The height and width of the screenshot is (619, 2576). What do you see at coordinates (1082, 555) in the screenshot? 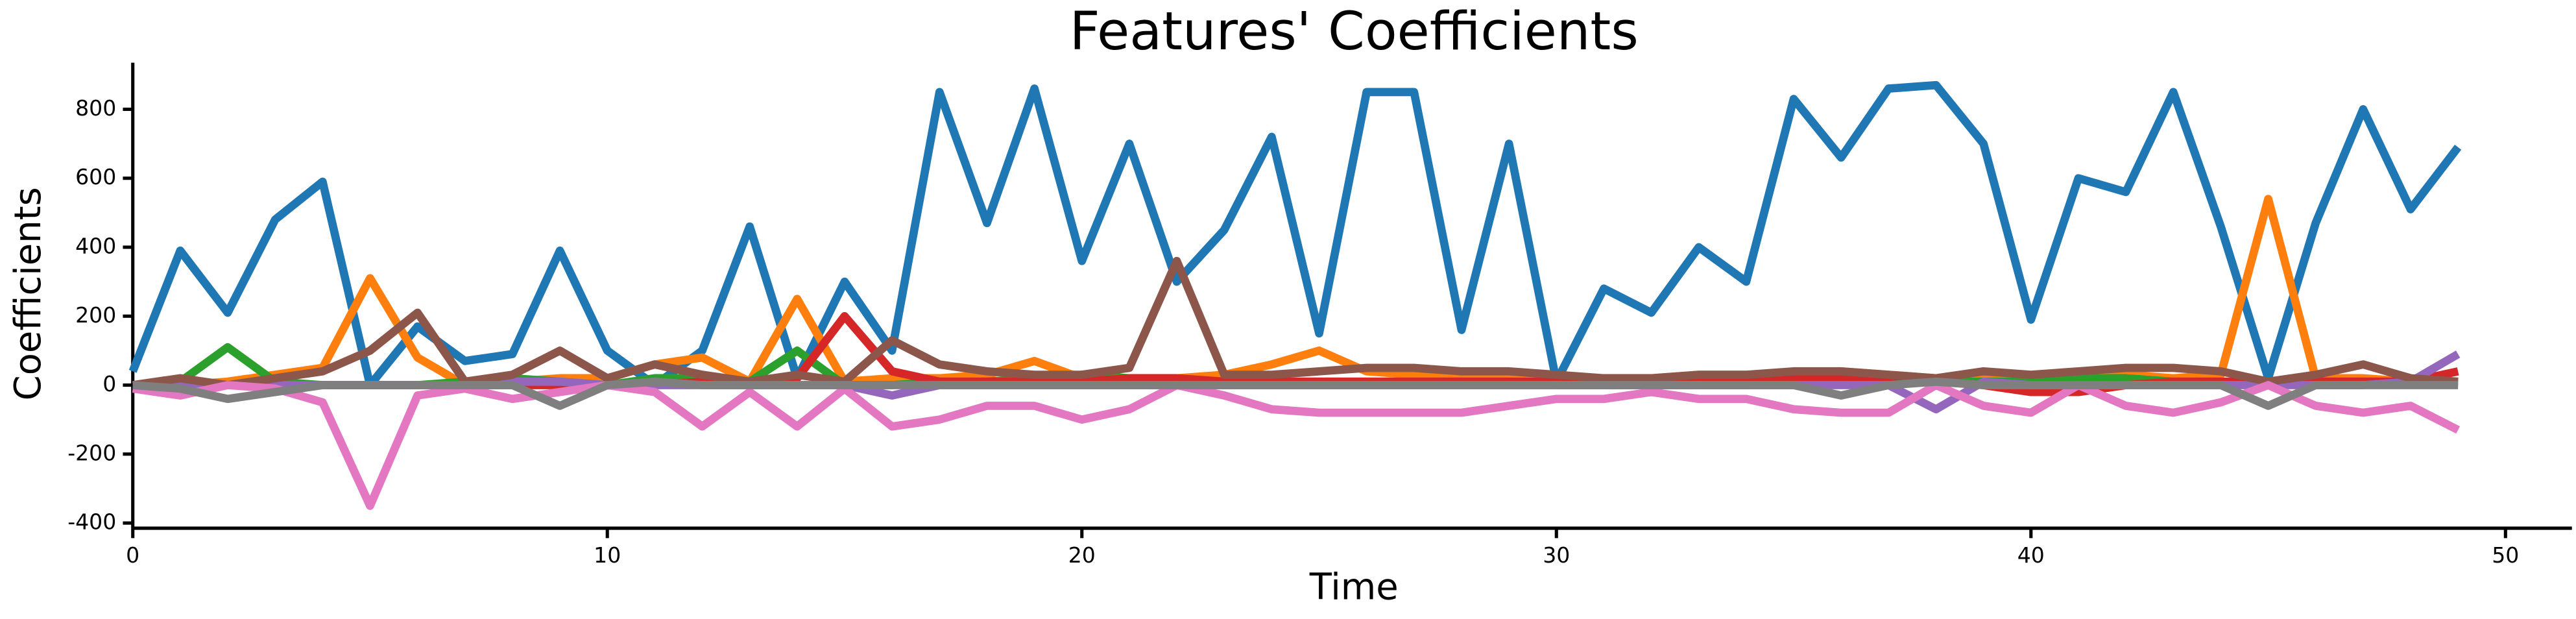
I see `x-tick-label: 20` at bounding box center [1082, 555].